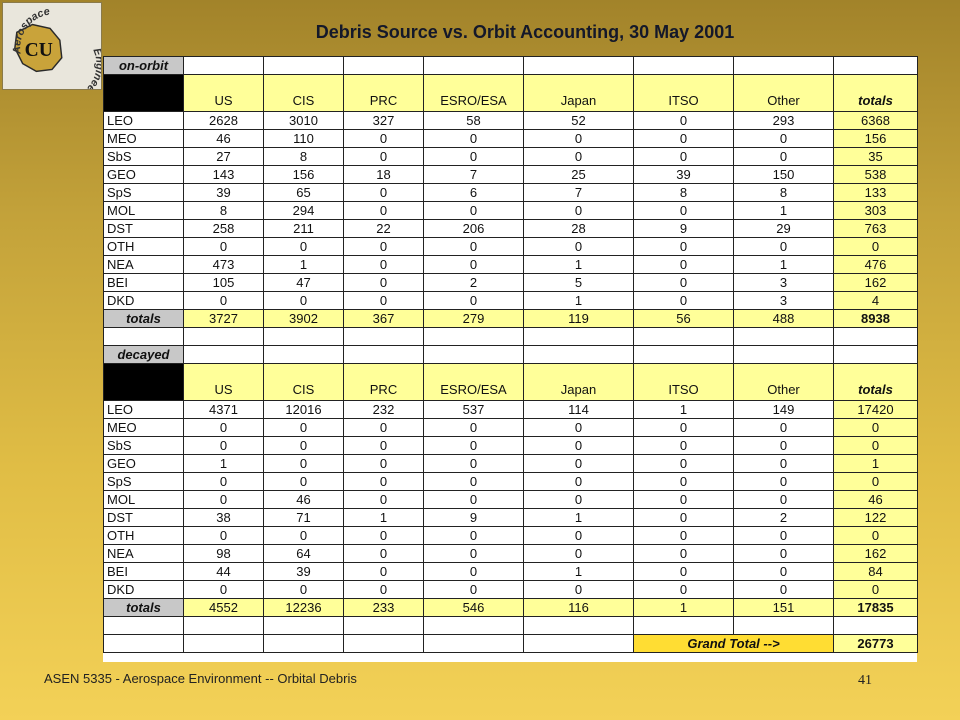  Describe the element at coordinates (143, 382) in the screenshot. I see `decayed-header-corner` at that location.